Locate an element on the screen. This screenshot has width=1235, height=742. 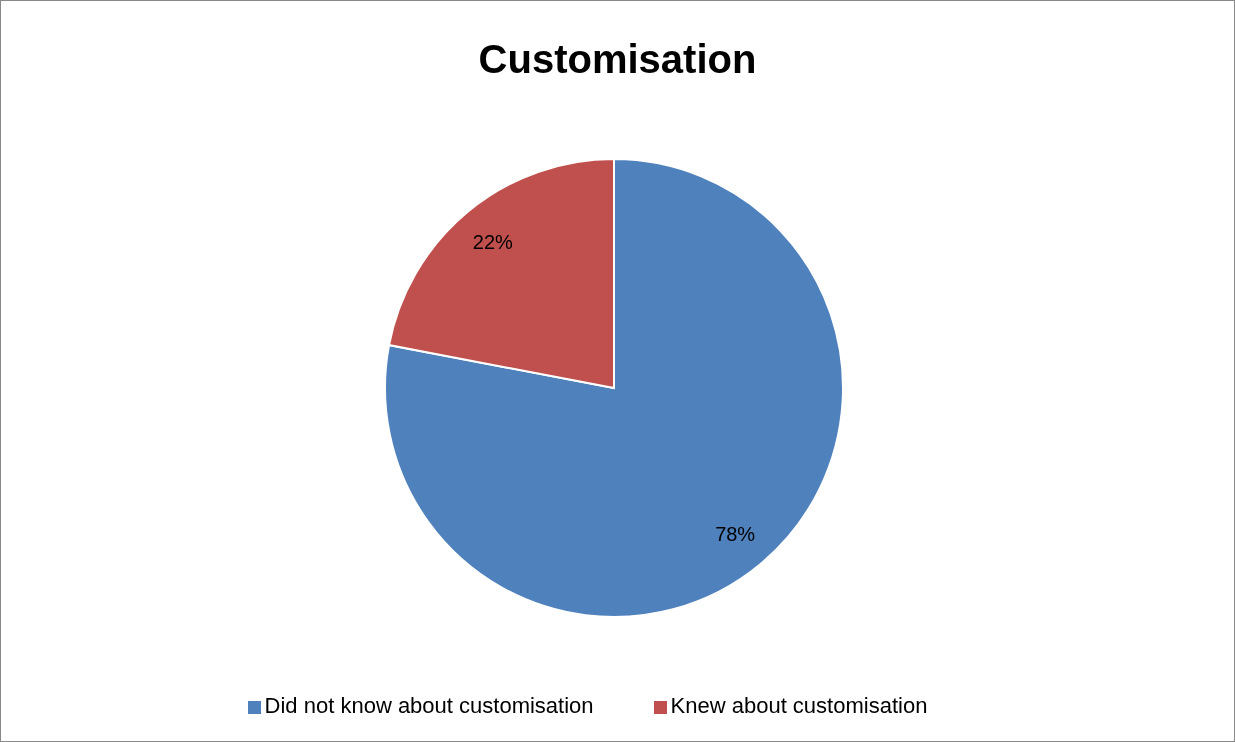
data-label: 78% is located at coordinates (735, 534).